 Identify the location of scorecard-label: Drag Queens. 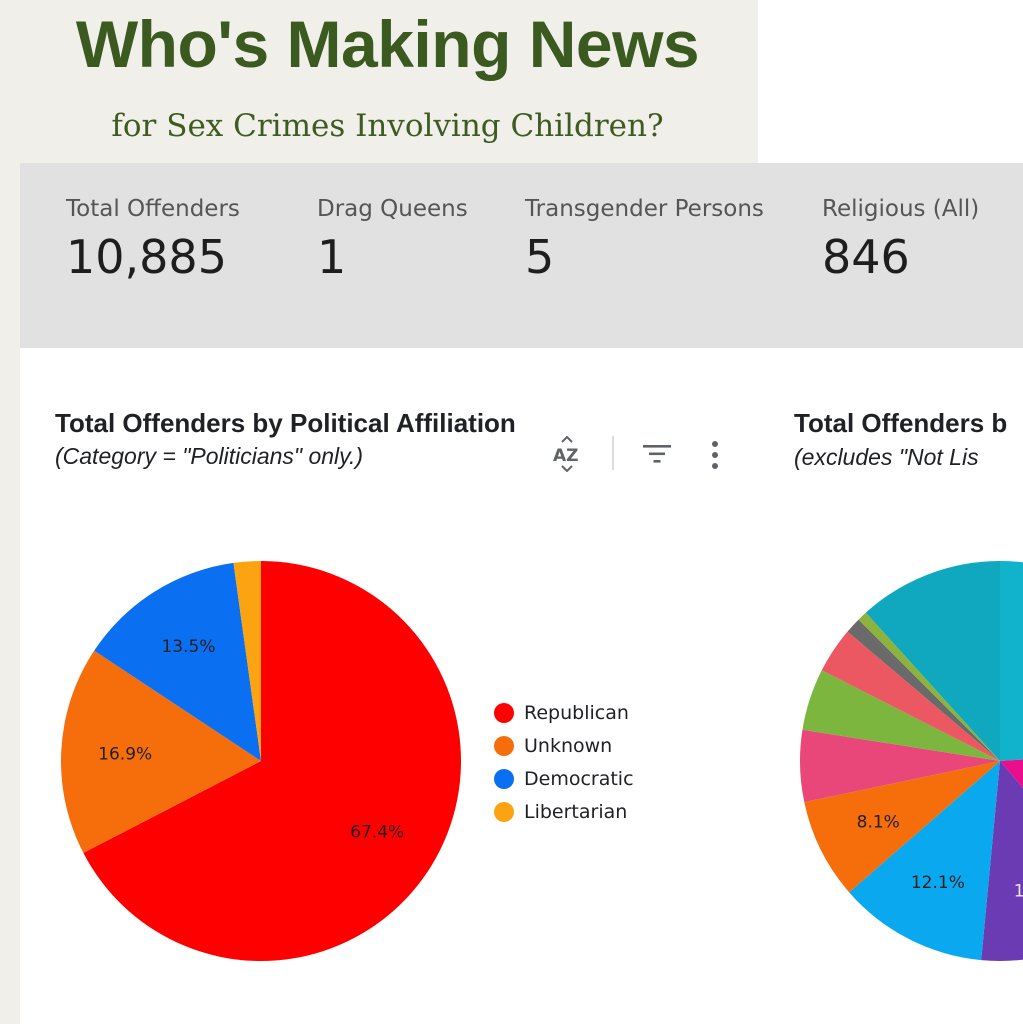
(392, 209).